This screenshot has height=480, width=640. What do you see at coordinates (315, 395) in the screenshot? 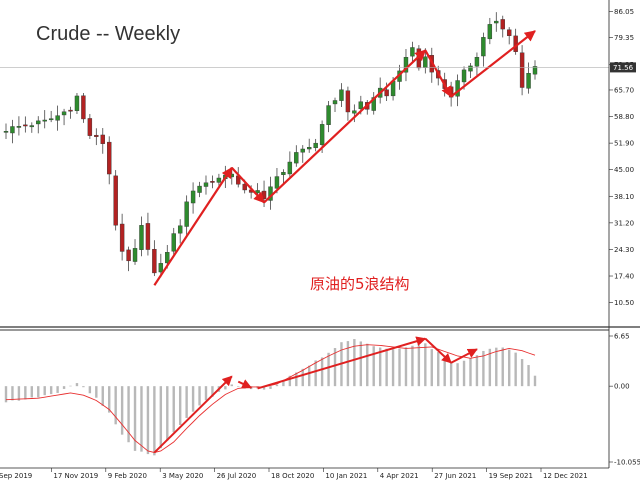
I see `macd-wave-arrows` at bounding box center [315, 395].